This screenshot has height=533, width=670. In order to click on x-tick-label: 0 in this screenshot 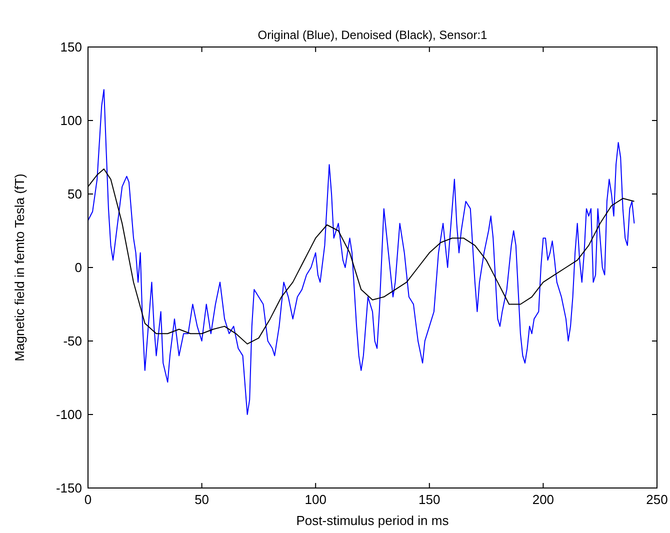, I will do `click(88, 499)`.